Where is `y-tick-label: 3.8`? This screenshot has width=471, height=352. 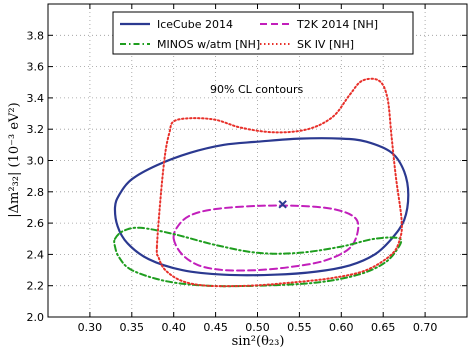 y-tick-label: 3.8 is located at coordinates (36, 35).